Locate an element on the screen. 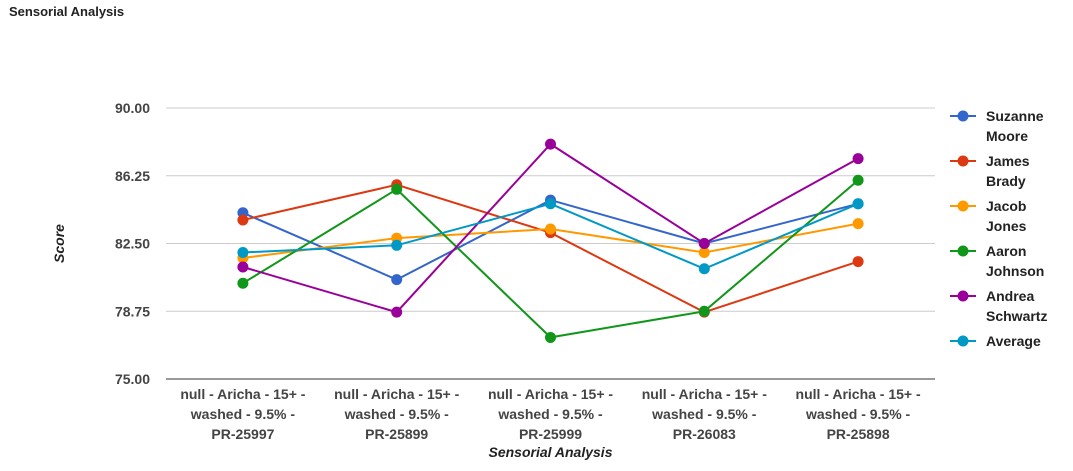 The height and width of the screenshot is (471, 1073). x-tick-label-line: PR-26083 is located at coordinates (704, 434).